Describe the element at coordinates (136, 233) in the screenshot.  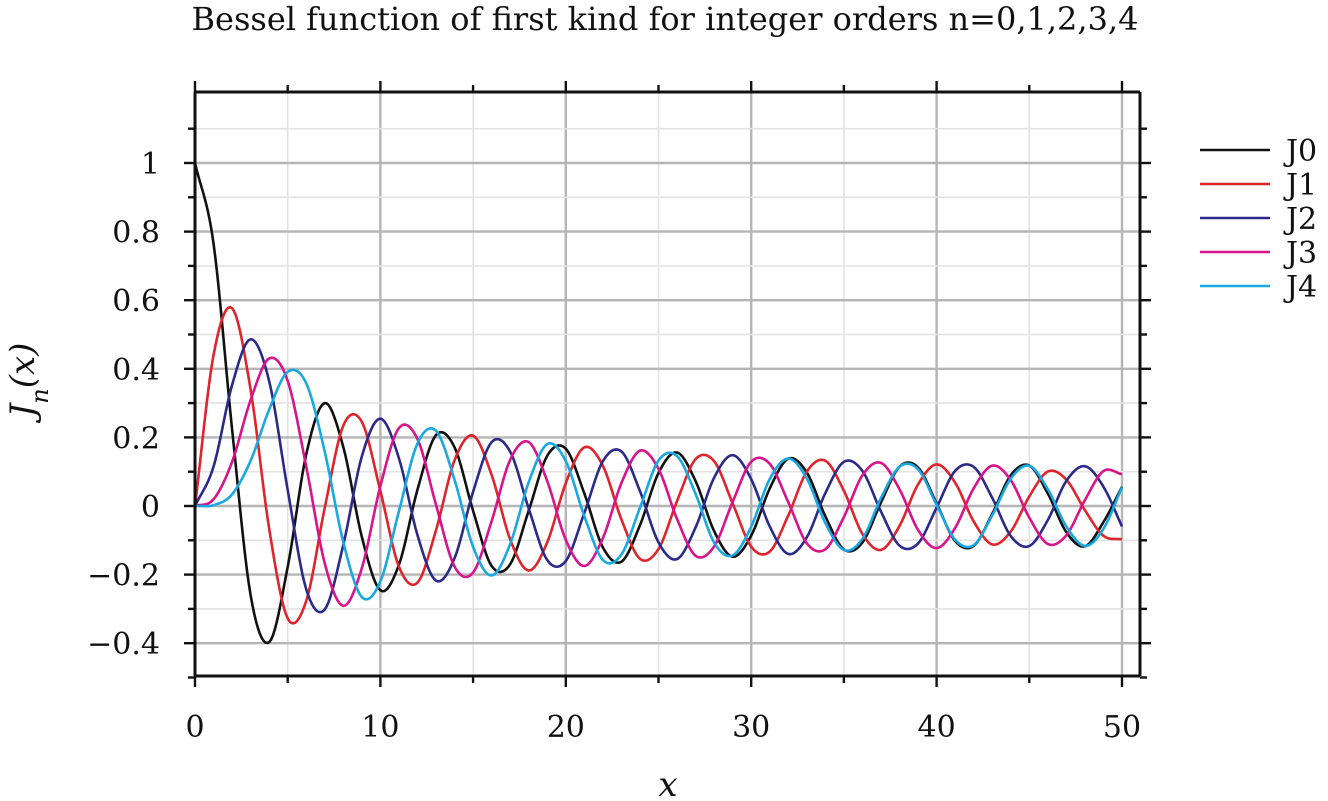
I see `y-tick-label: 0.8` at that location.